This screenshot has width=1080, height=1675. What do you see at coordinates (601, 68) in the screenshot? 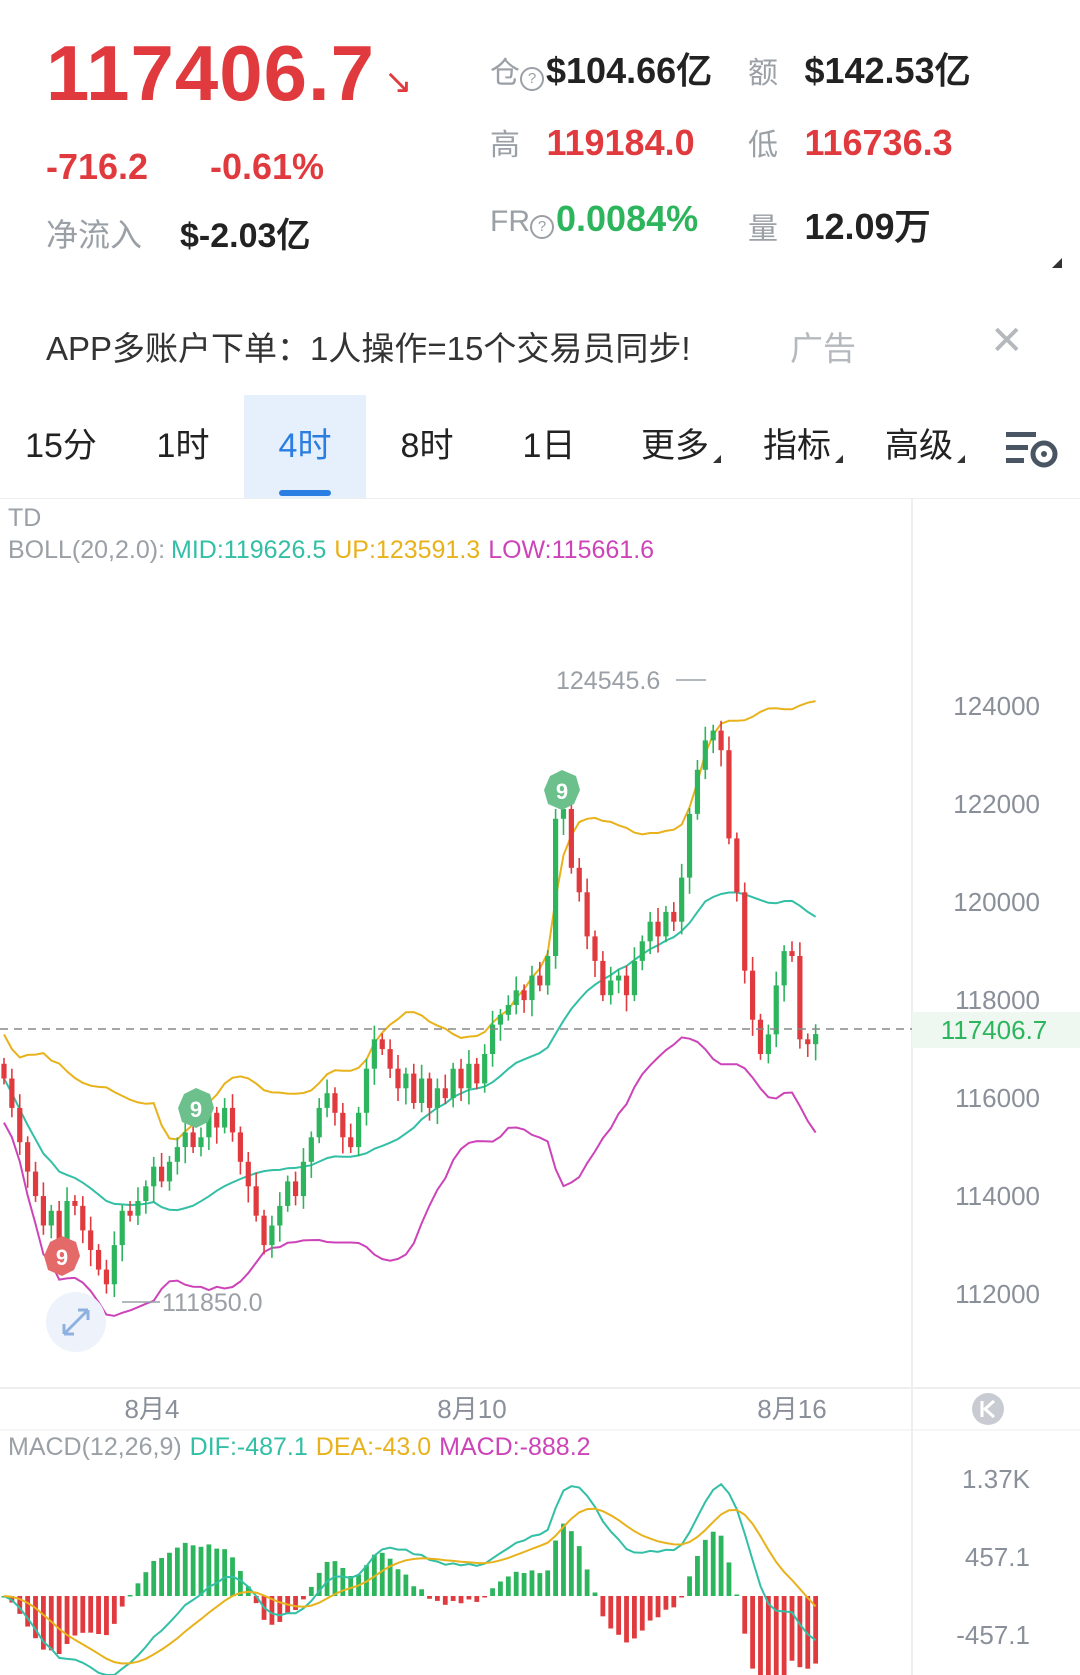
I see `open-interest-stat: 仓? $104.66亿` at bounding box center [601, 68].